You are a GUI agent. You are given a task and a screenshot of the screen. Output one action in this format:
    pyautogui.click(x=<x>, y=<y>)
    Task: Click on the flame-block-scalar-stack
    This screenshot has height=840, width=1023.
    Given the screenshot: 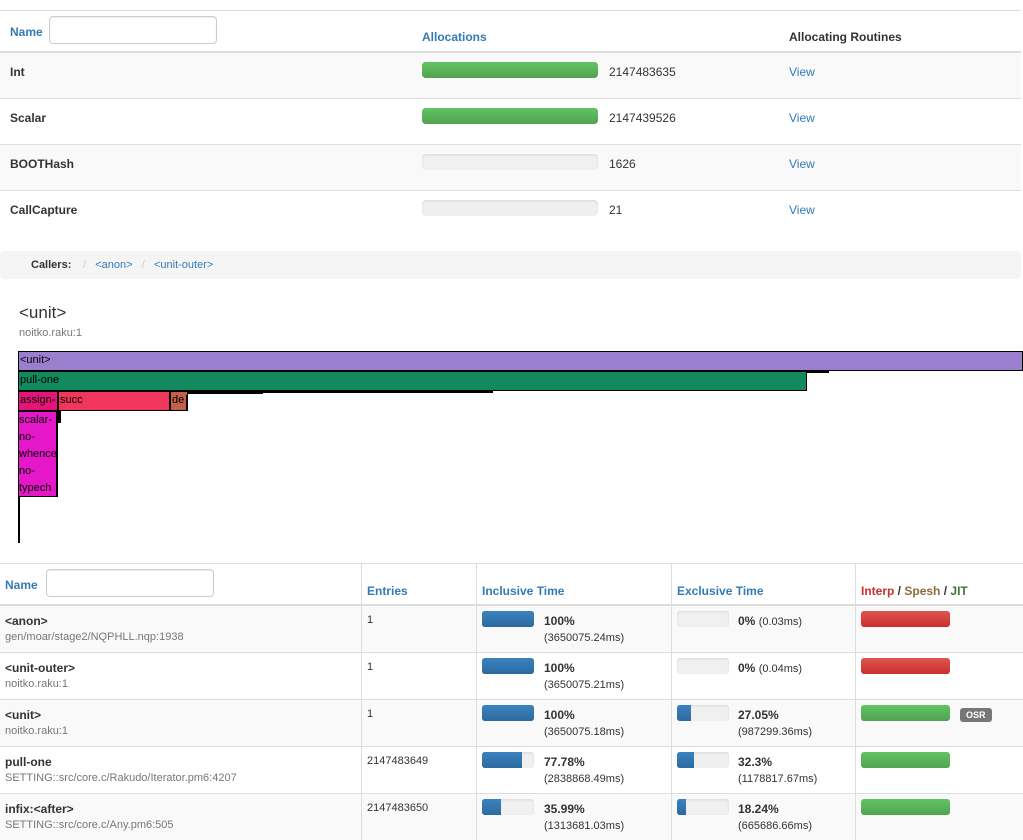 What is the action you would take?
    pyautogui.click(x=38, y=454)
    